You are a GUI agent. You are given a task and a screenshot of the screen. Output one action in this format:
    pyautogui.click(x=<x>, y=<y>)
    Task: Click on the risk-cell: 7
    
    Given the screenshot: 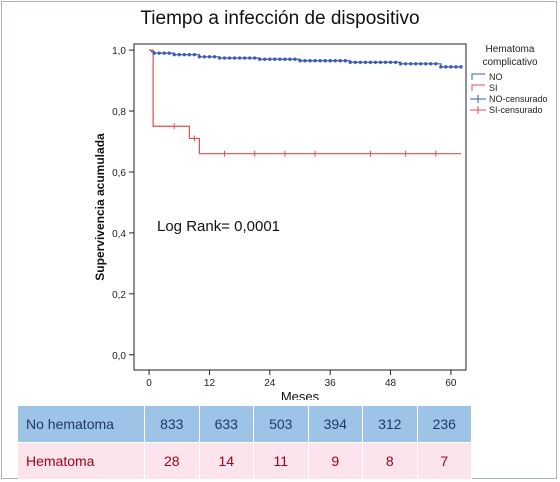 What is the action you would take?
    pyautogui.click(x=444, y=460)
    